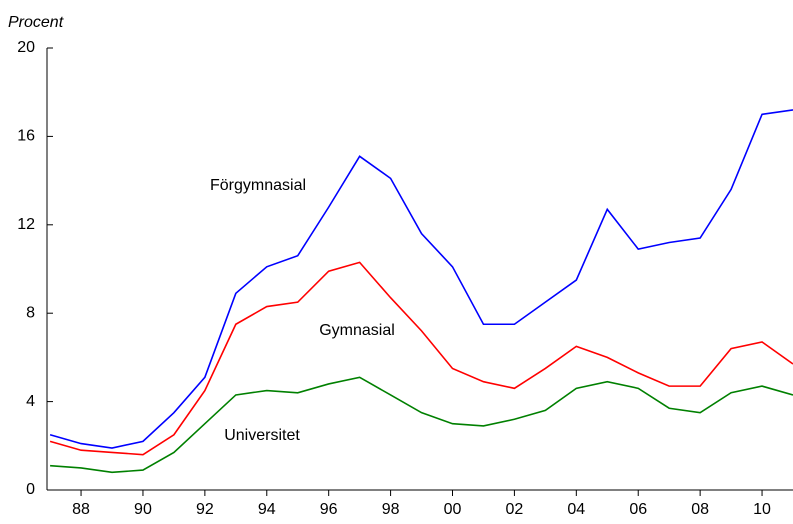  What do you see at coordinates (36, 22) in the screenshot?
I see `y-axis-label: Procent` at bounding box center [36, 22].